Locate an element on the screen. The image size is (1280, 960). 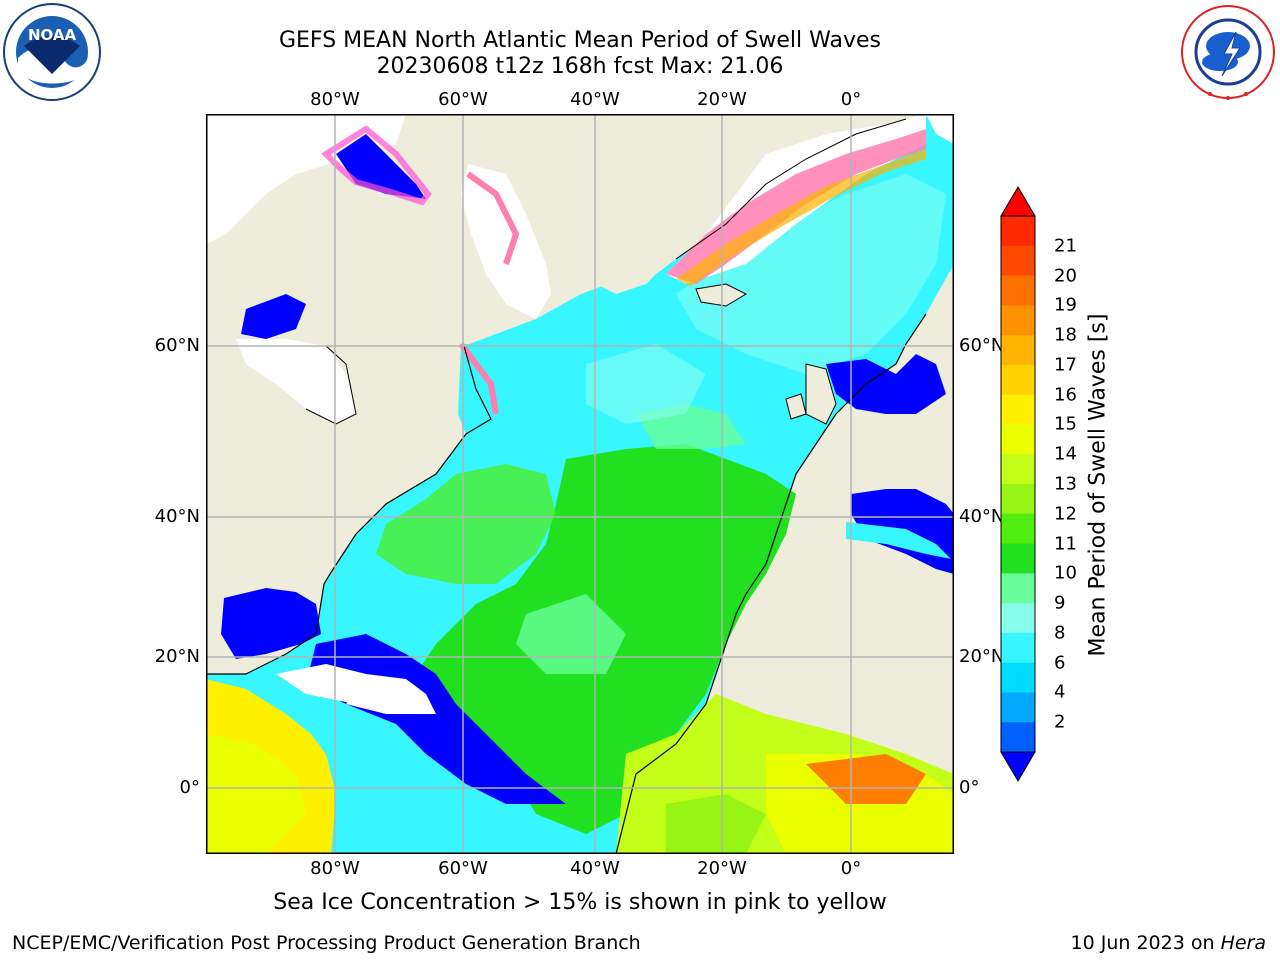
colorbar-label: 8 is located at coordinates (1060, 633).